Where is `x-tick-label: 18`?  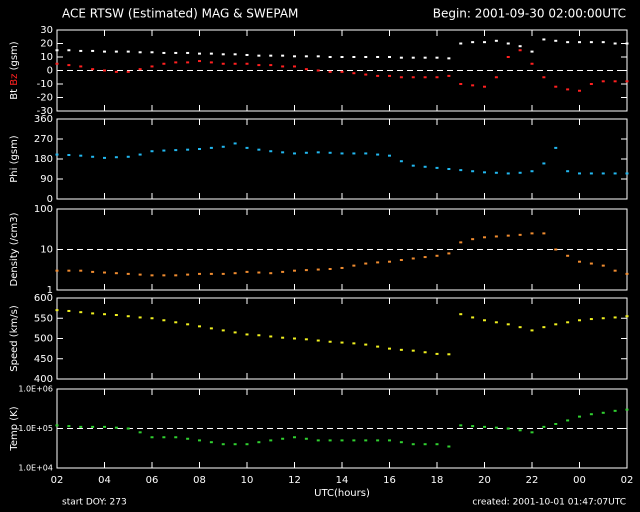
x-tick-label: 18 is located at coordinates (437, 480).